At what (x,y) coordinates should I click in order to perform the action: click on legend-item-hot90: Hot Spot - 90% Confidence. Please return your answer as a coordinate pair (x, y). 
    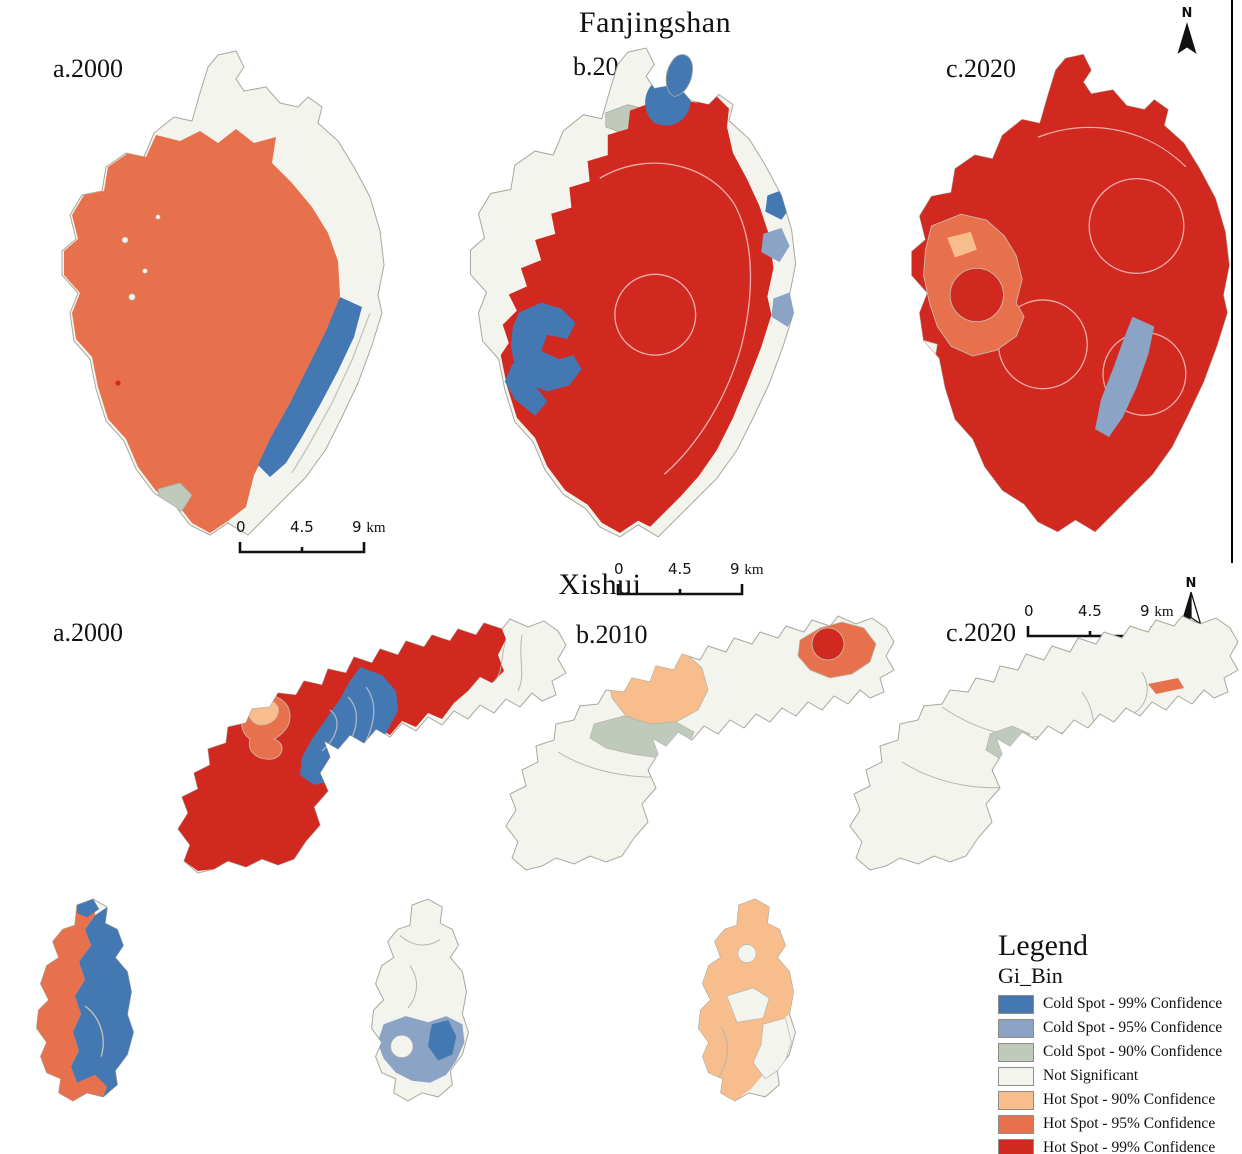
    Looking at the image, I should click on (1120, 1100).